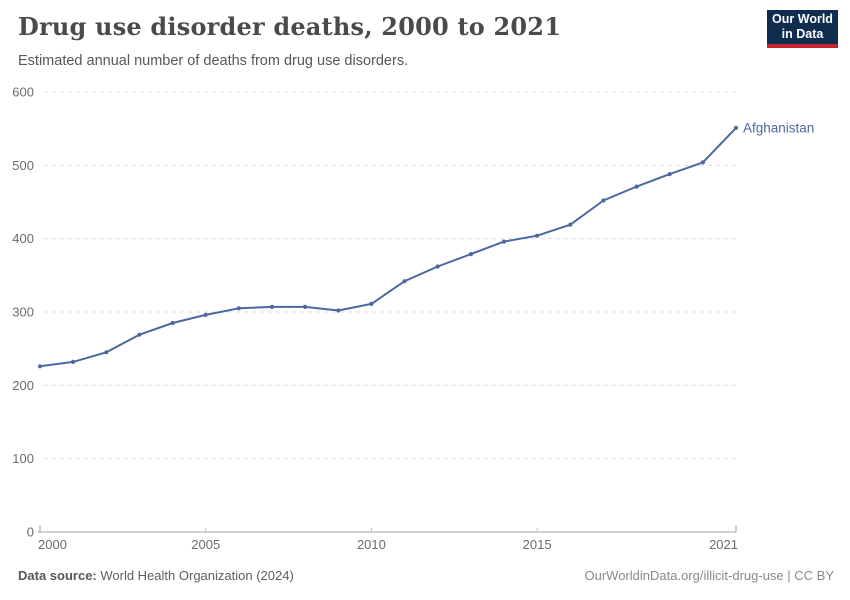  I want to click on y-tick-label: 0, so click(30, 532).